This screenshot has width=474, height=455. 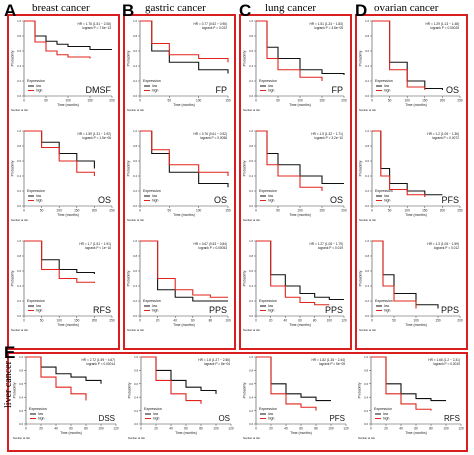 What do you see at coordinates (99, 90) in the screenshot?
I see `endpoint-label: DMSF` at bounding box center [99, 90].